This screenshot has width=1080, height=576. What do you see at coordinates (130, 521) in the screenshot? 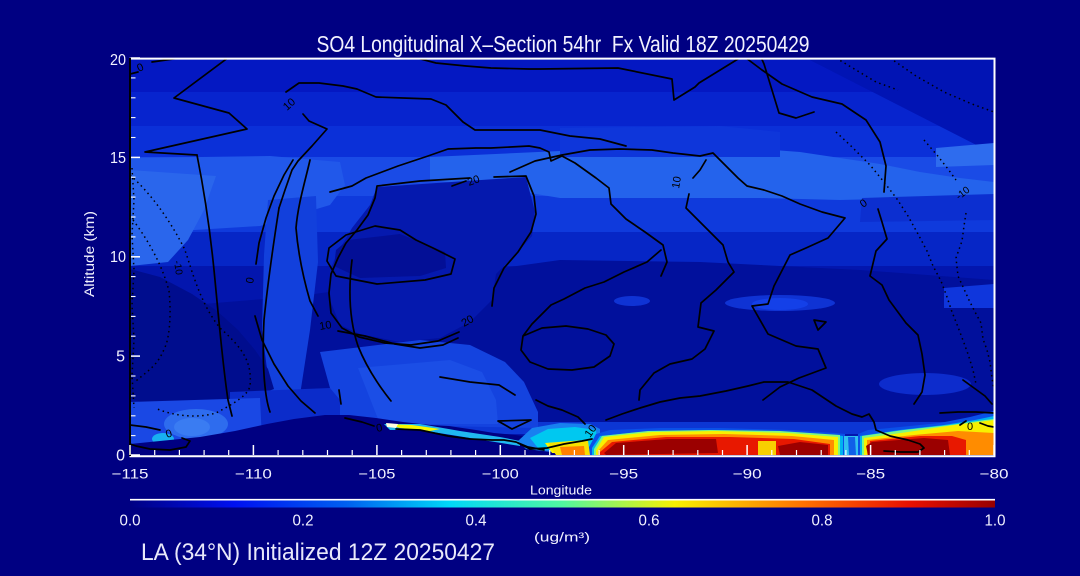
I see `svg-text: 0.0` at bounding box center [130, 521].